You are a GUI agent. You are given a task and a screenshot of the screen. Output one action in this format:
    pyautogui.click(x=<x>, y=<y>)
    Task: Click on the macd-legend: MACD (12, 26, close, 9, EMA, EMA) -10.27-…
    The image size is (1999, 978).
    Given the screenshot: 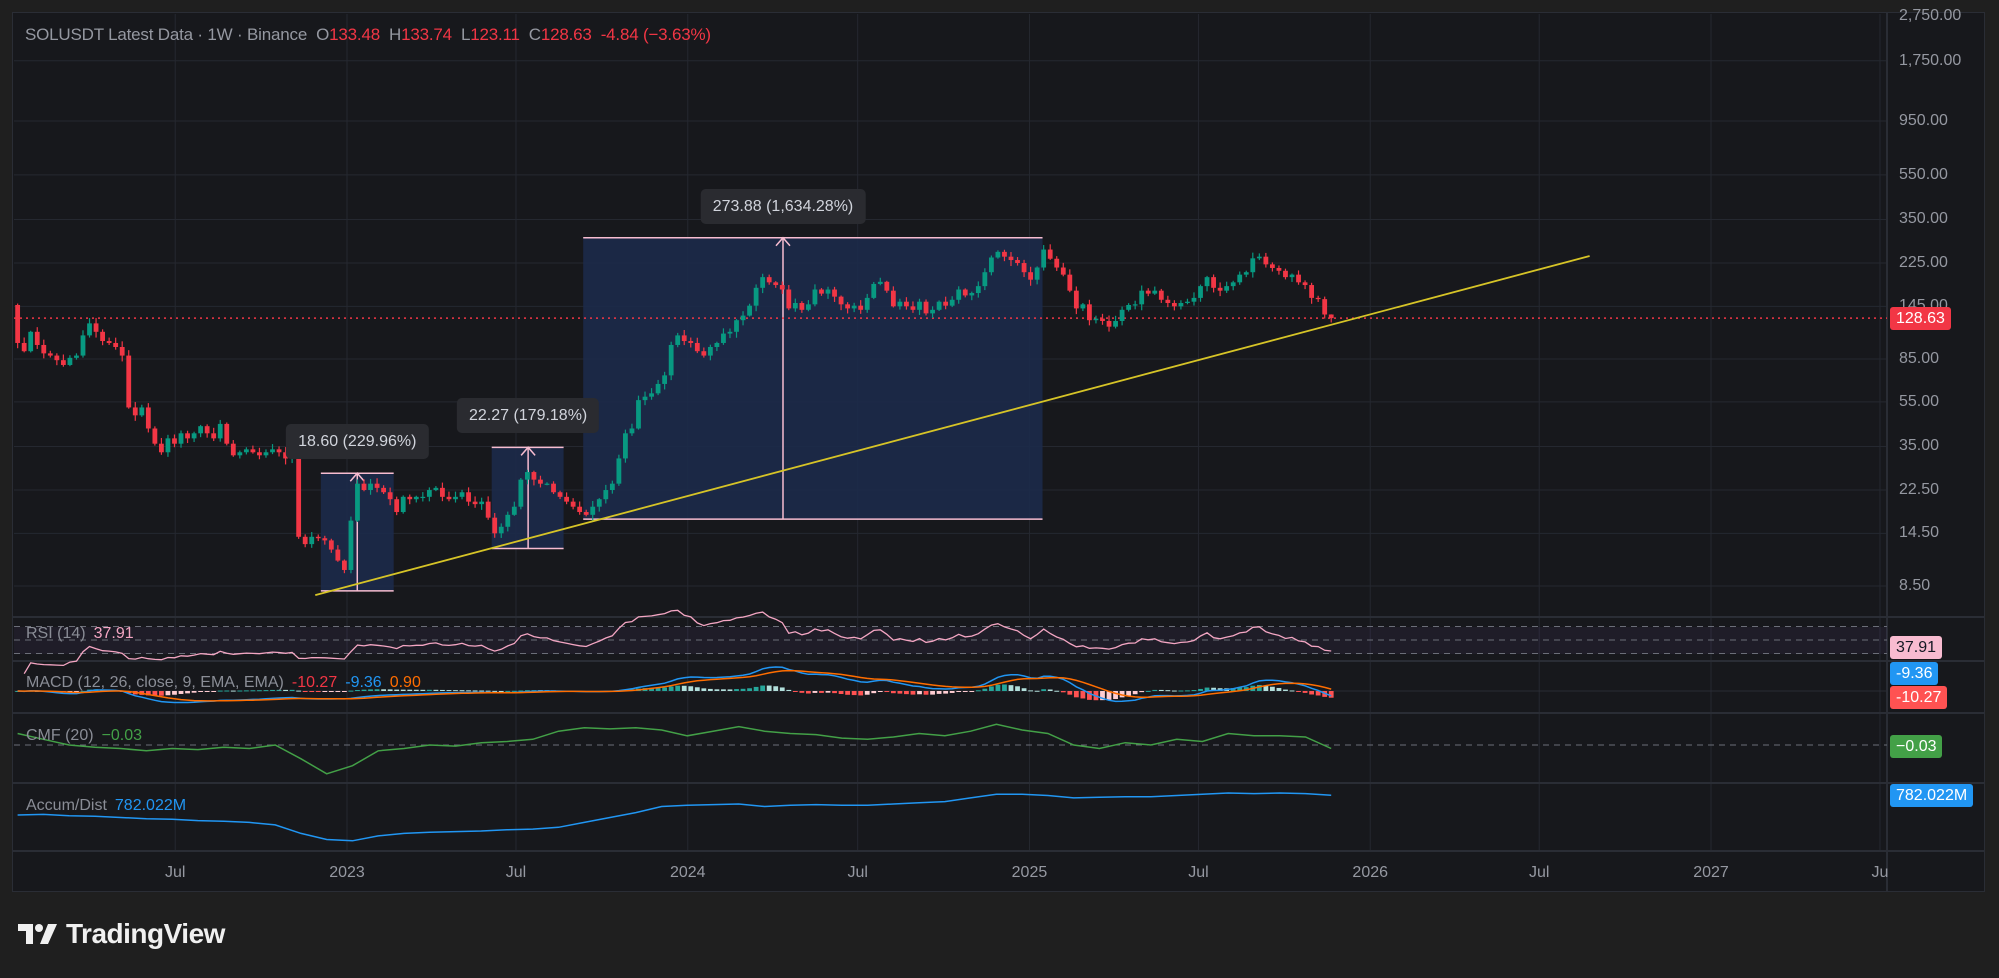 What is the action you would take?
    pyautogui.click(x=223, y=683)
    